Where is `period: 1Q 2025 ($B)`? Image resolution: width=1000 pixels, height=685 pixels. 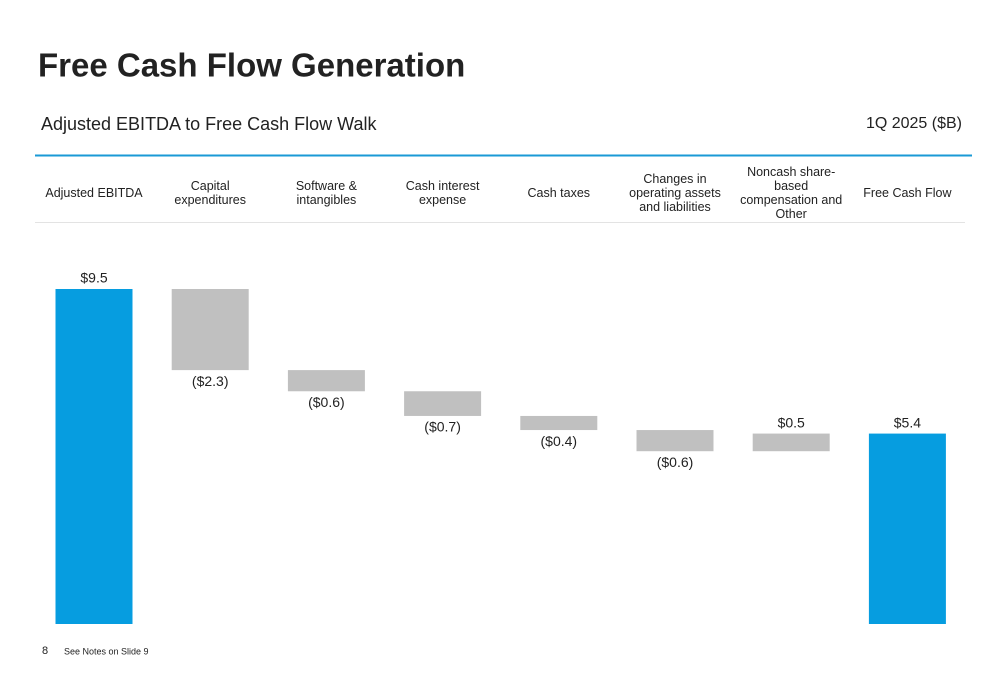
period: 1Q 2025 ($B) is located at coordinates (914, 123).